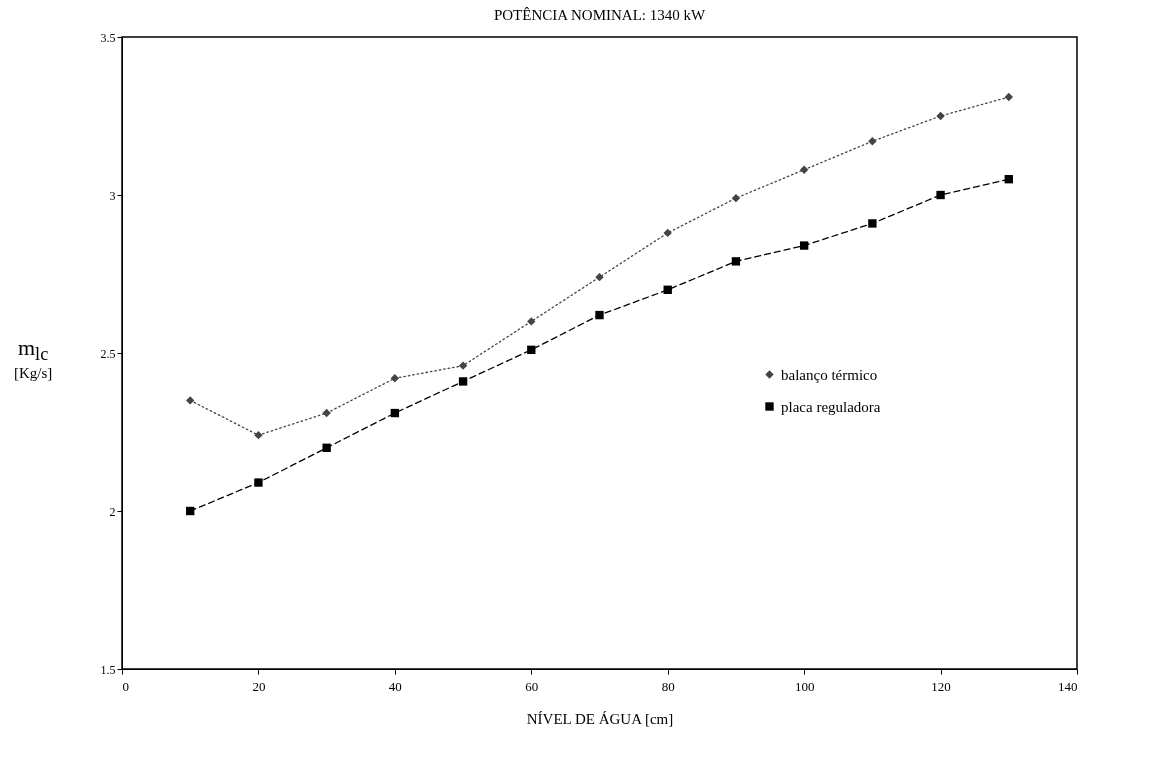 This screenshot has height=758, width=1172. Describe the element at coordinates (941, 686) in the screenshot. I see `x-tick-label: 120` at that location.